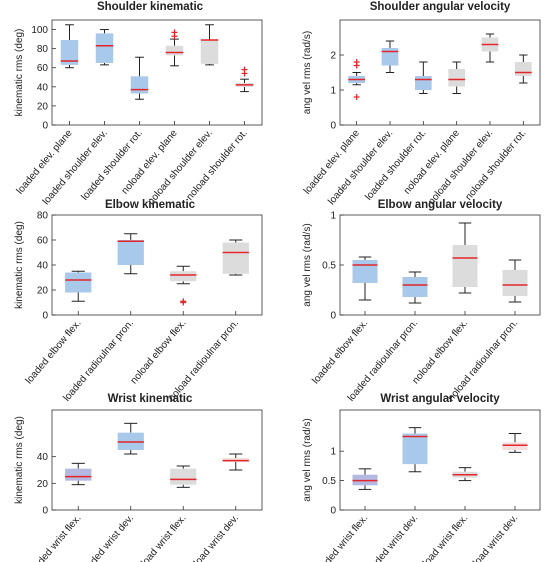  What do you see at coordinates (333, 56) in the screenshot?
I see `y-tick-label: 2` at bounding box center [333, 56].